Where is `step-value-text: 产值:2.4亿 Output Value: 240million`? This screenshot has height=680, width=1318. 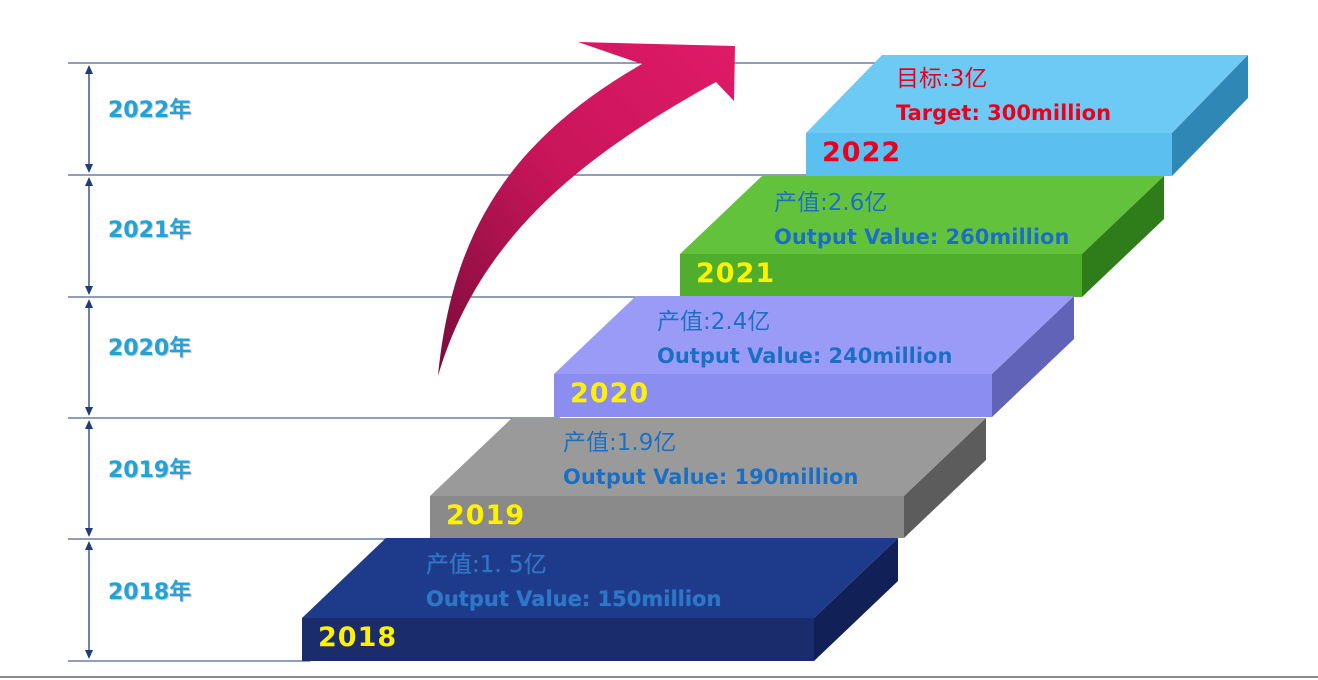
step-value-text: 产值:2.4亿 Output Value: 240million is located at coordinates (804, 339).